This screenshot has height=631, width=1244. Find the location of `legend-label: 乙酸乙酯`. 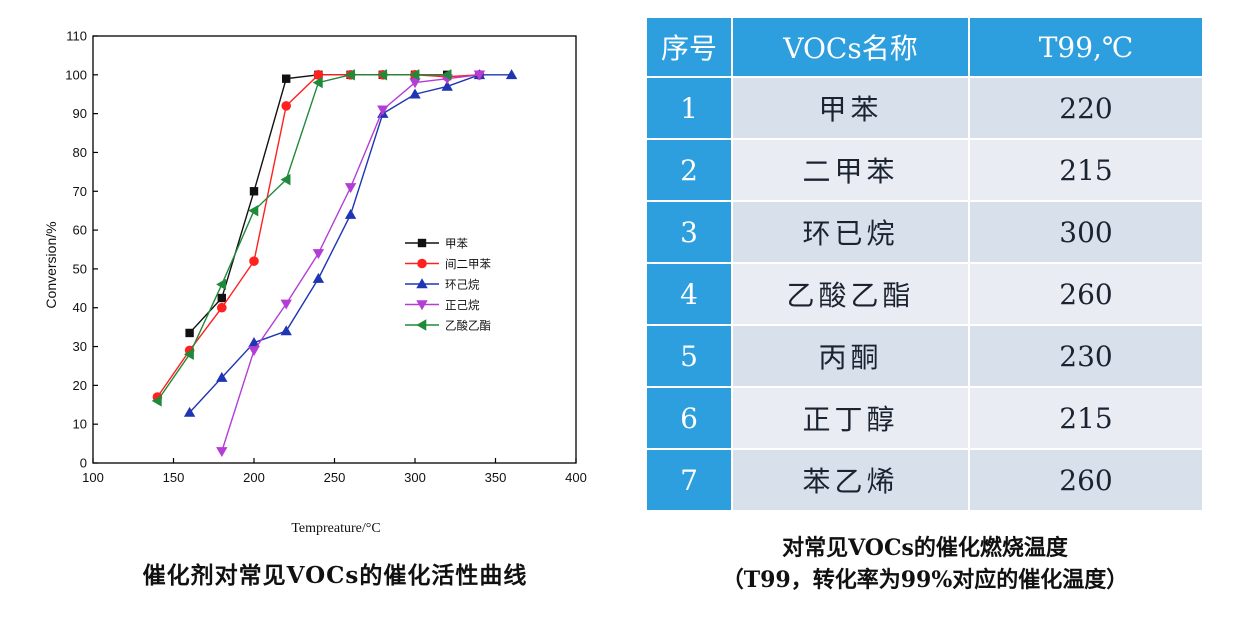

legend-label: 乙酸乙酯 is located at coordinates (468, 326).